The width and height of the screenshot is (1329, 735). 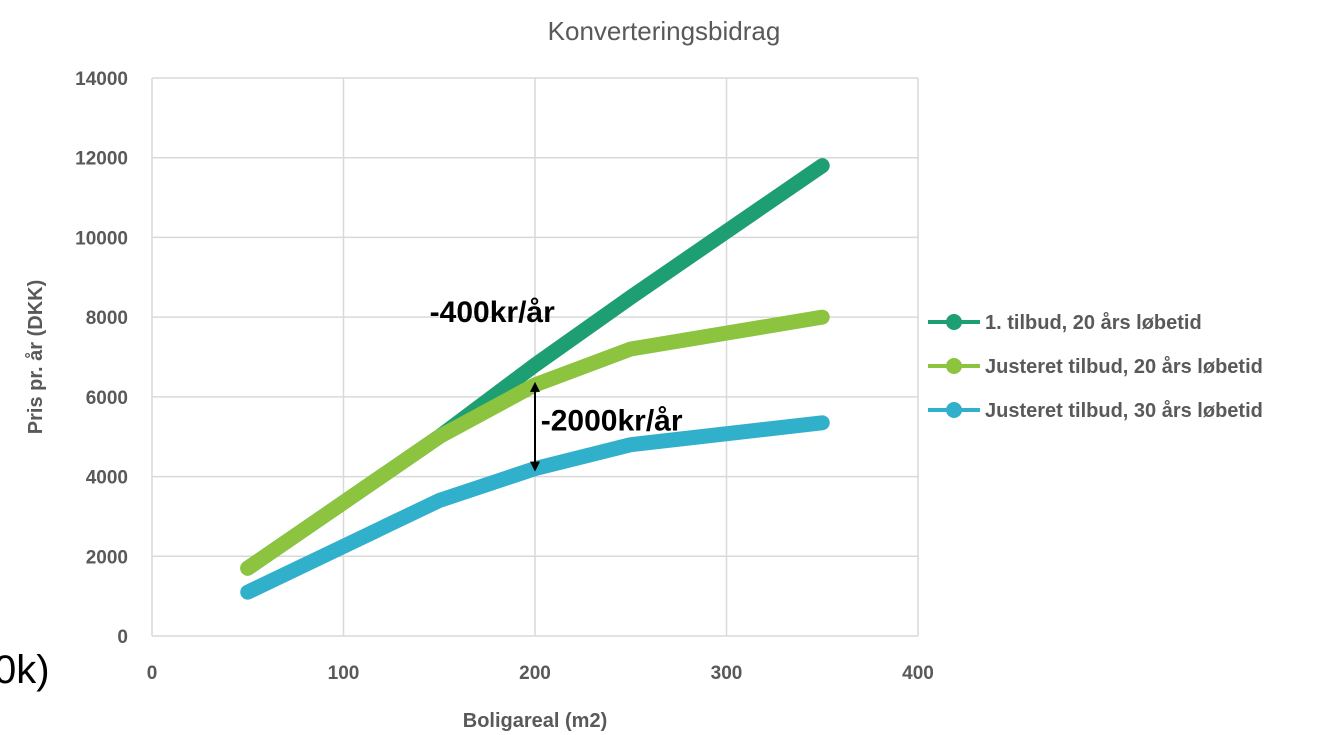 I want to click on x-tick-label: 0, so click(x=152, y=673).